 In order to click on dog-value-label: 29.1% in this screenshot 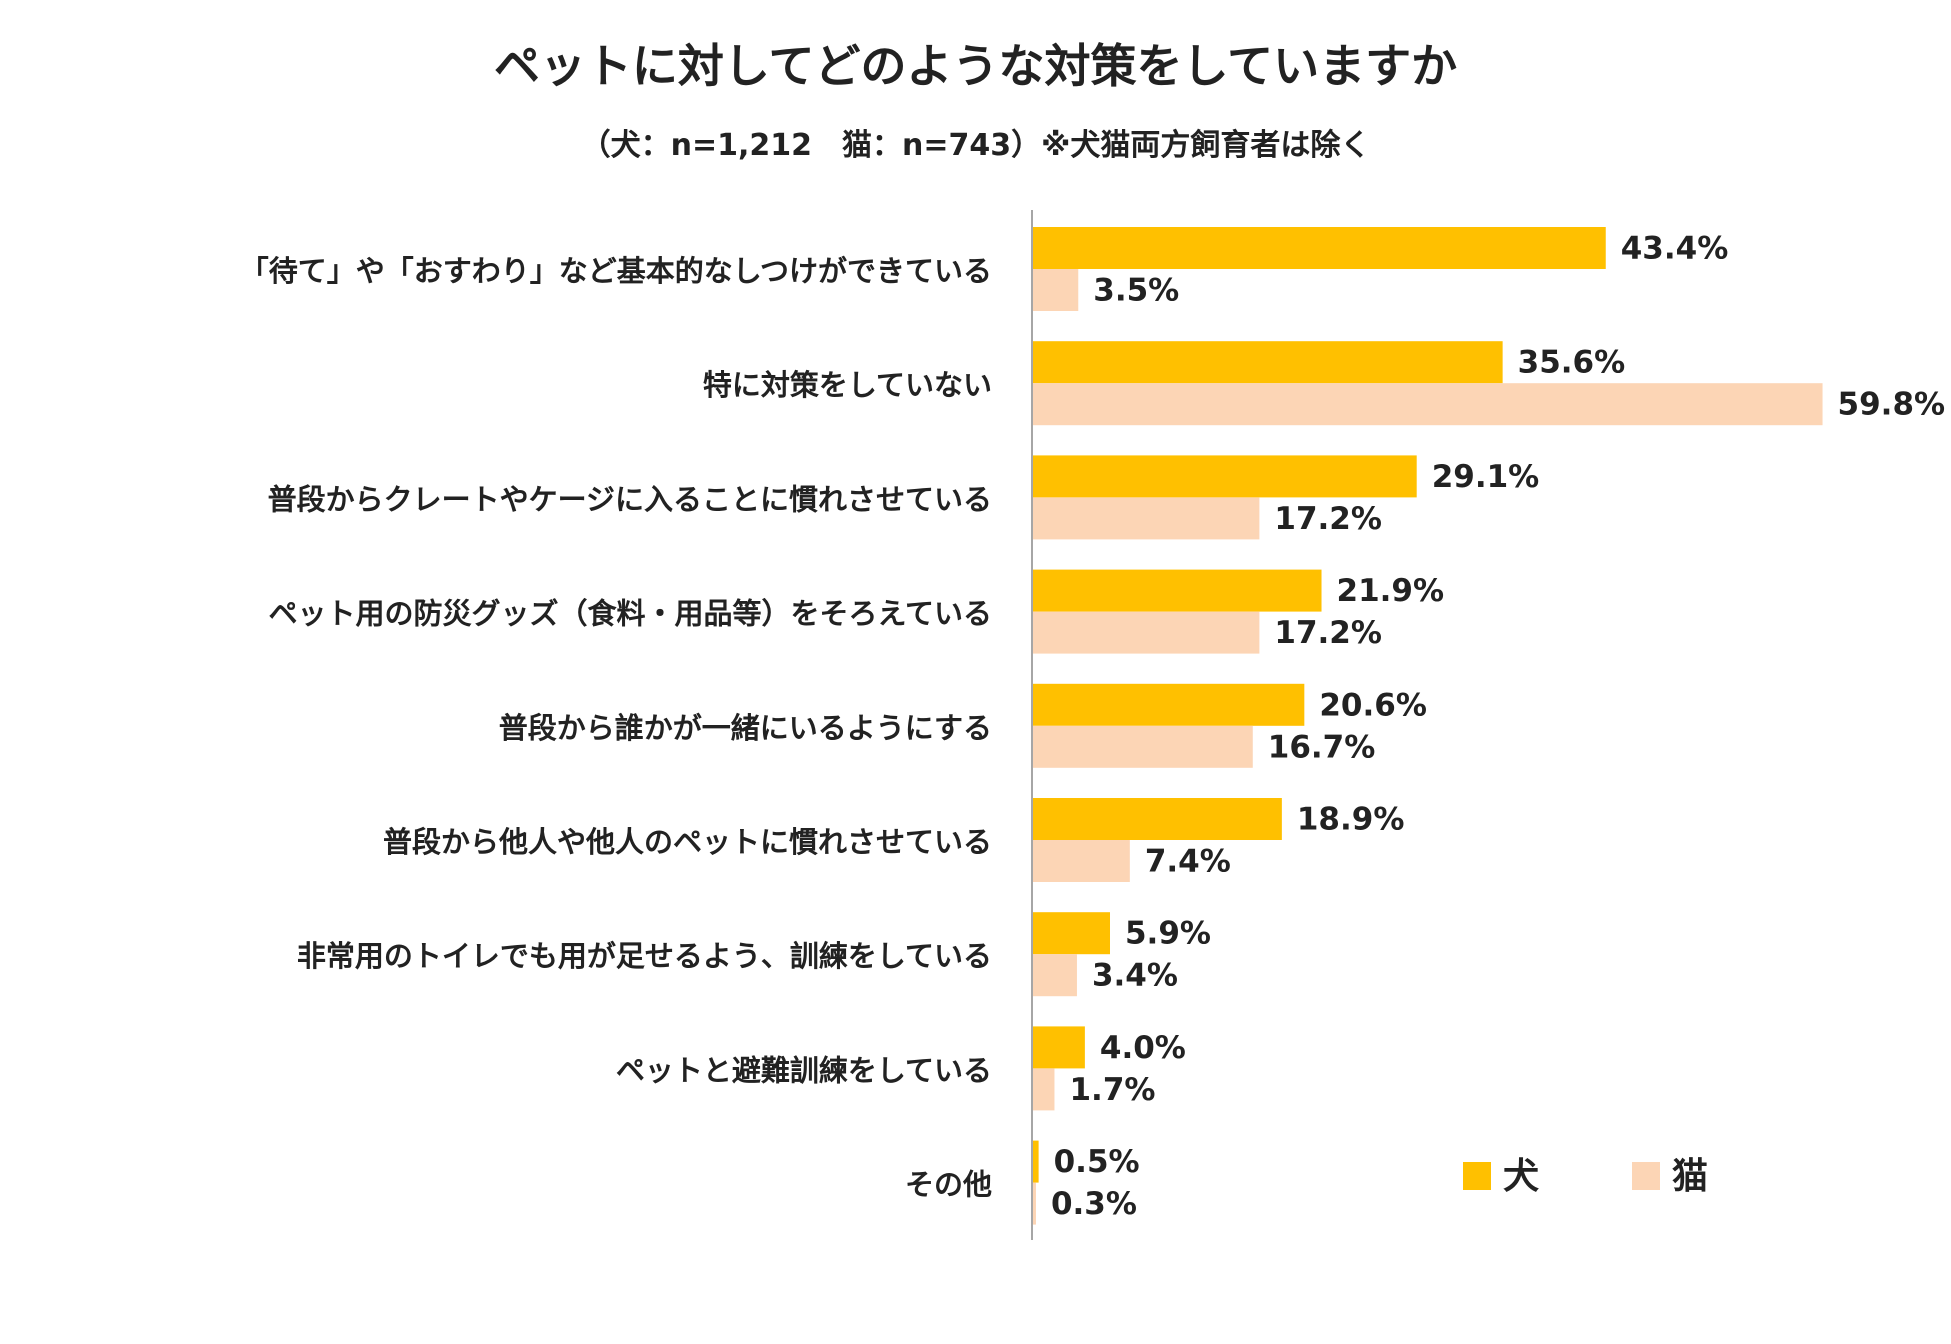, I will do `click(1486, 477)`.